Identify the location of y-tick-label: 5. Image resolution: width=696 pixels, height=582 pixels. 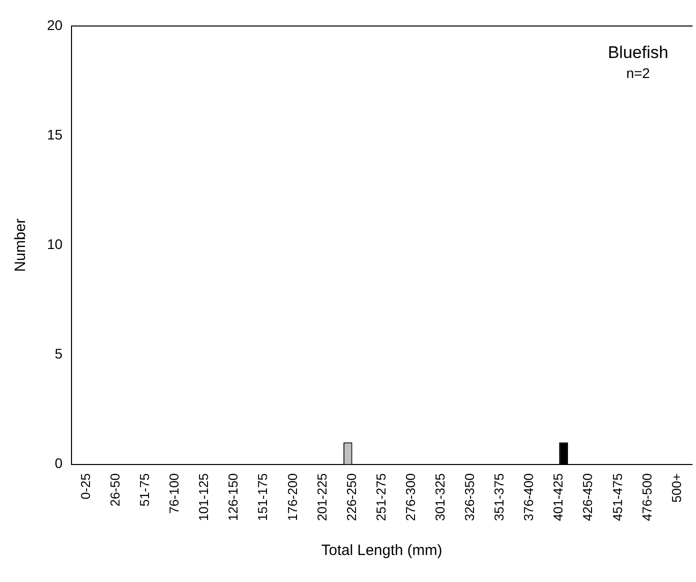
(58, 354).